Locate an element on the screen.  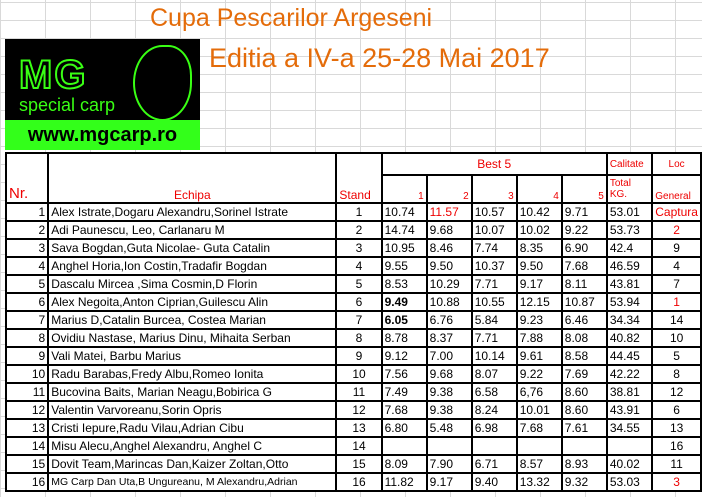
stand-number: 1 is located at coordinates (359, 212).